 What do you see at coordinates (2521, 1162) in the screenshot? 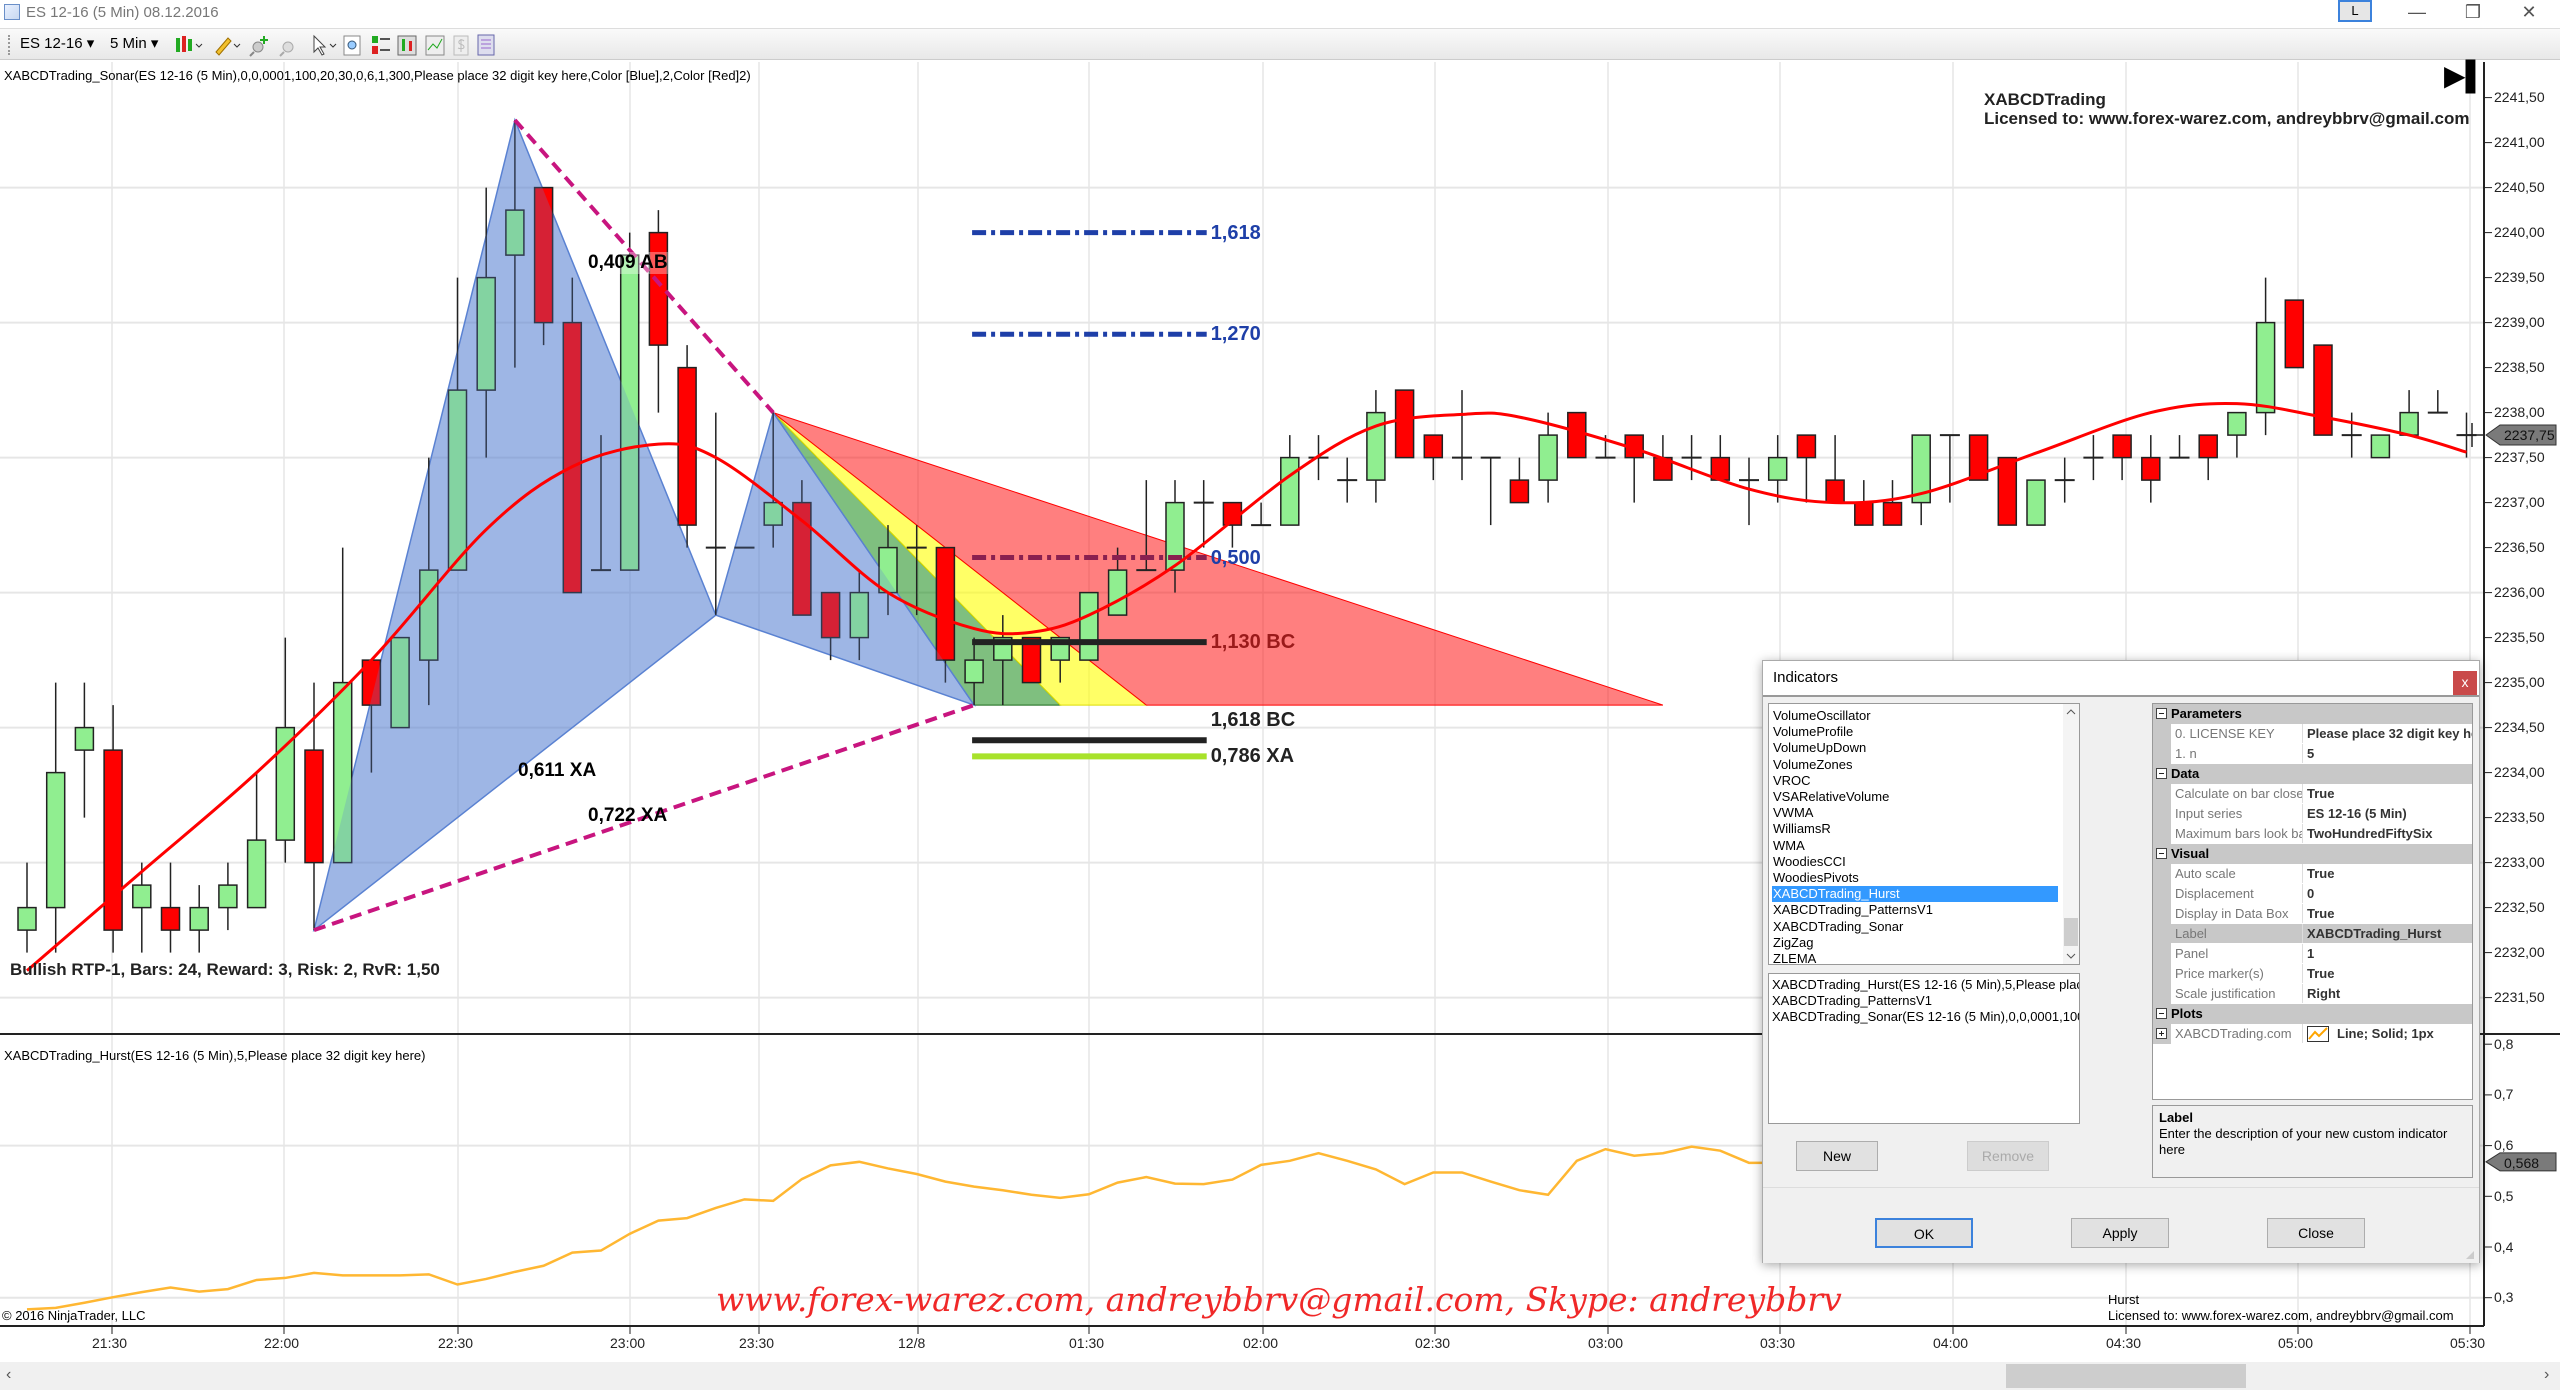
I see `hurst-marker-tag` at bounding box center [2521, 1162].